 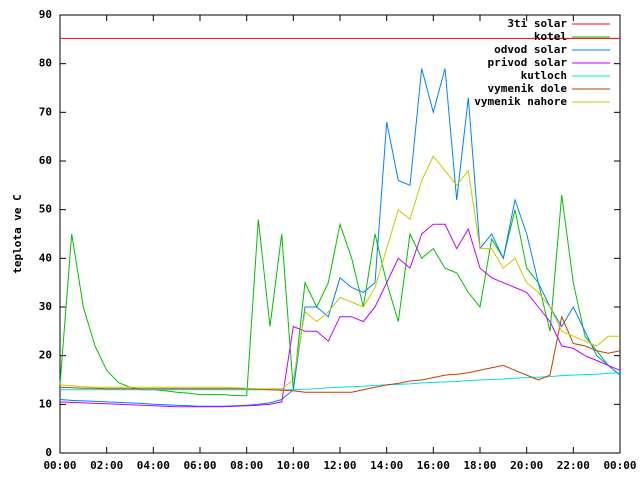 I want to click on legend-label: vymenik dole, so click(x=528, y=88).